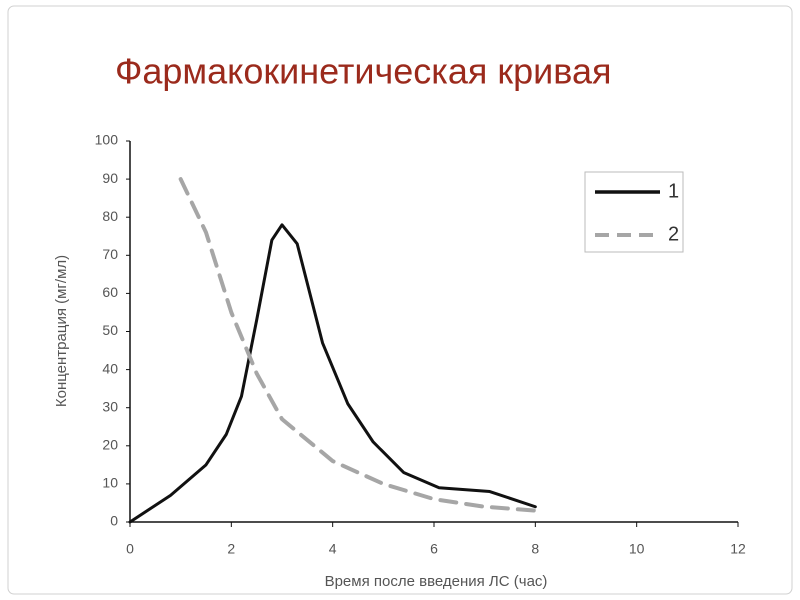 The image size is (800, 600). I want to click on y-tick-label: 100, so click(107, 140).